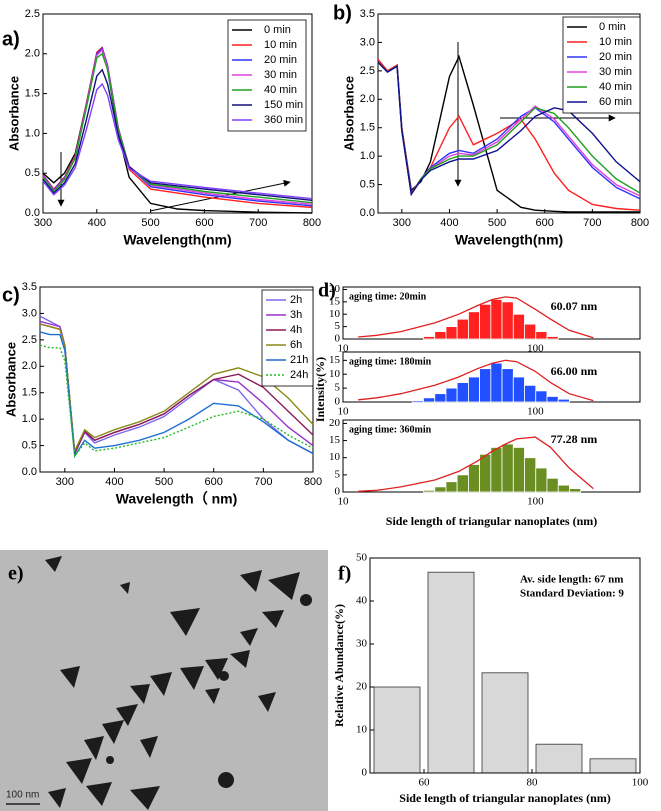  I want to click on y-tick-label: 3.5, so click(29, 287).